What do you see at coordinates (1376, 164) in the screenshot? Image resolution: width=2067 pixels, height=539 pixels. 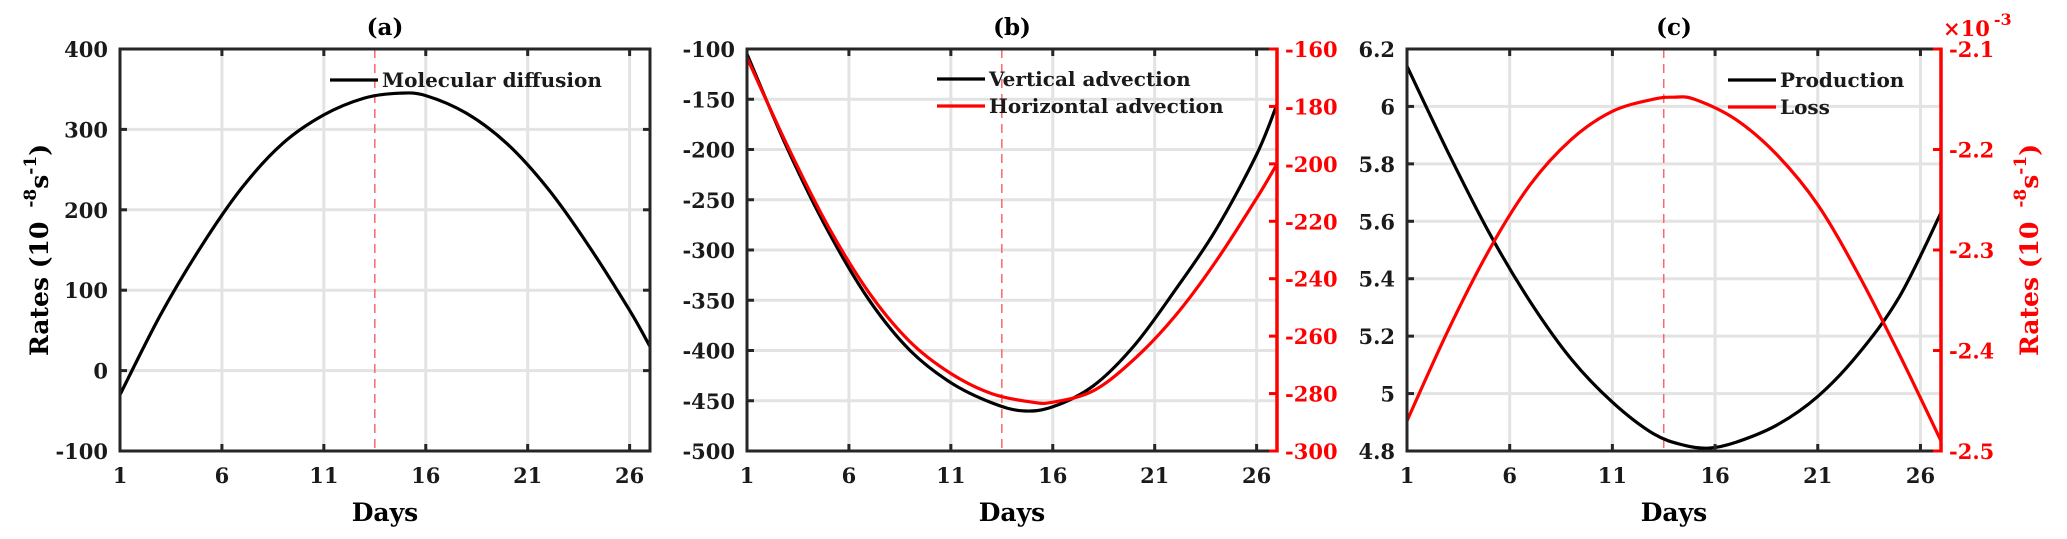 I see `y-tick-label: 5.8` at bounding box center [1376, 164].